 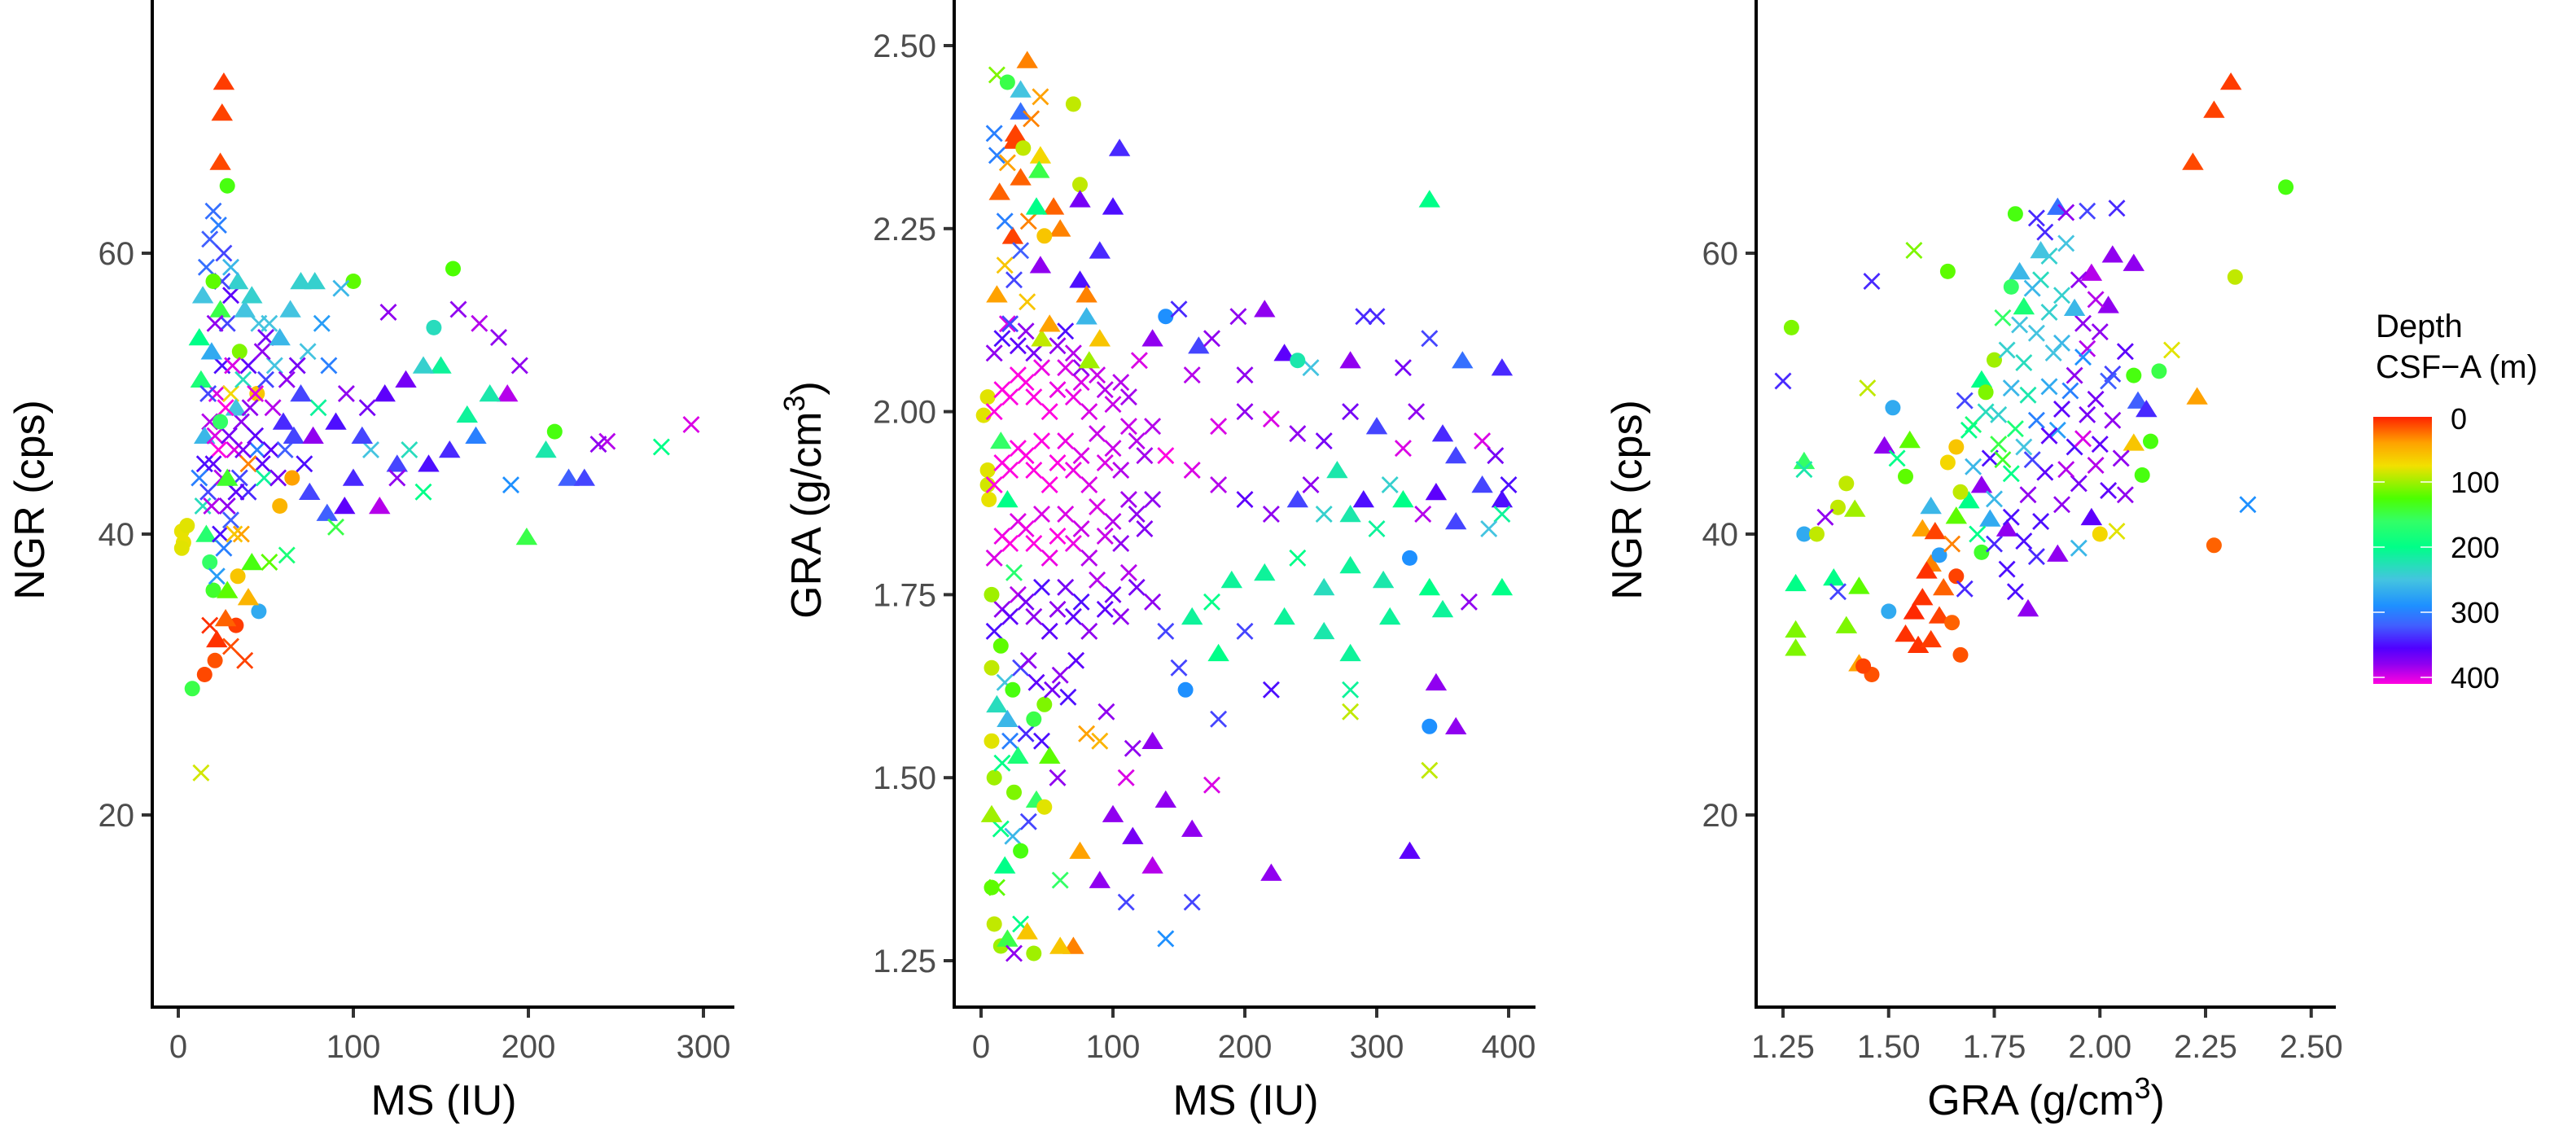 What do you see at coordinates (2402, 551) in the screenshot?
I see `legend-colorbar` at bounding box center [2402, 551].